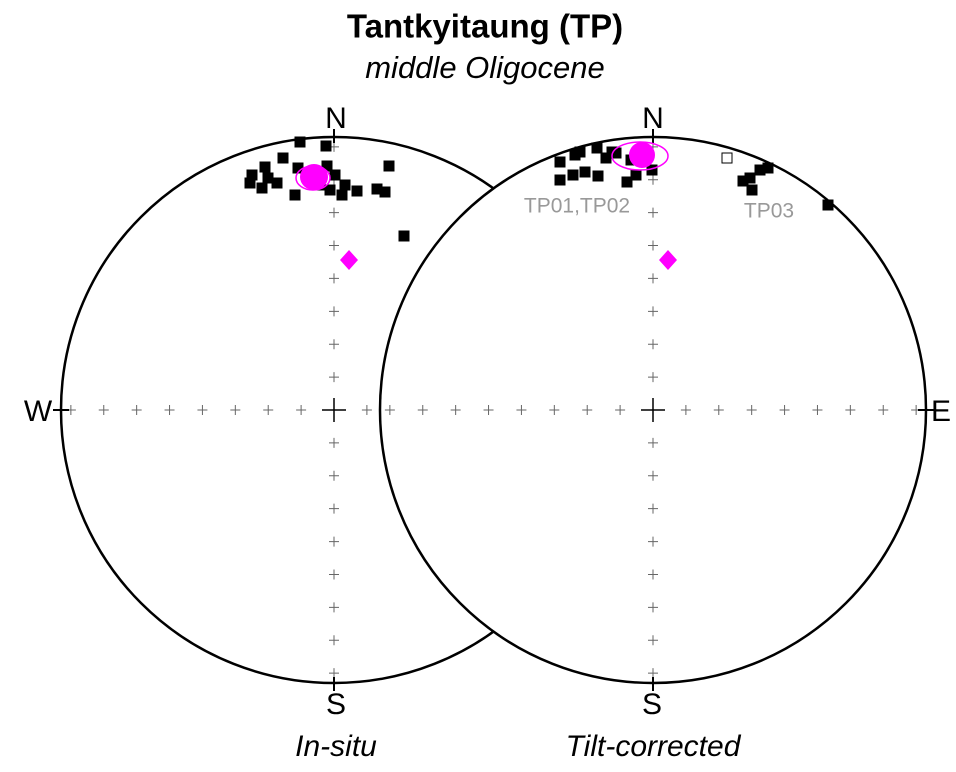  What do you see at coordinates (941, 411) in the screenshot?
I see `east-label: E` at bounding box center [941, 411].